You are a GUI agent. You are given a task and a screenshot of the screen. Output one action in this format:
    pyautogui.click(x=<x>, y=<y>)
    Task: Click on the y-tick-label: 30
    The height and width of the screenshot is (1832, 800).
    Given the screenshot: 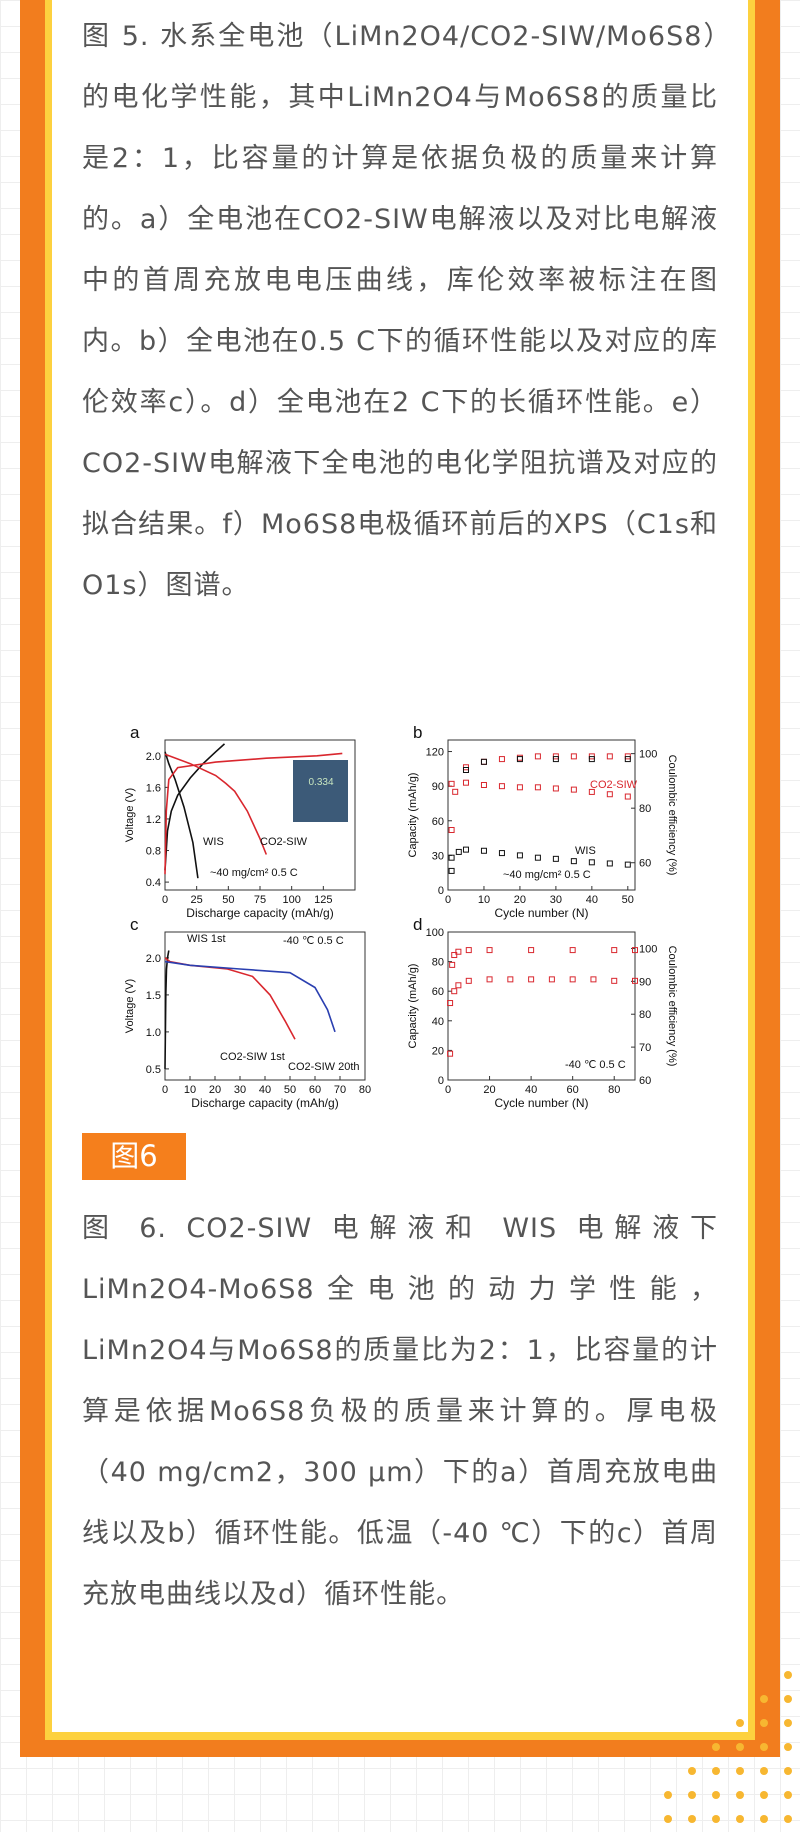 What is the action you would take?
    pyautogui.click(x=438, y=856)
    